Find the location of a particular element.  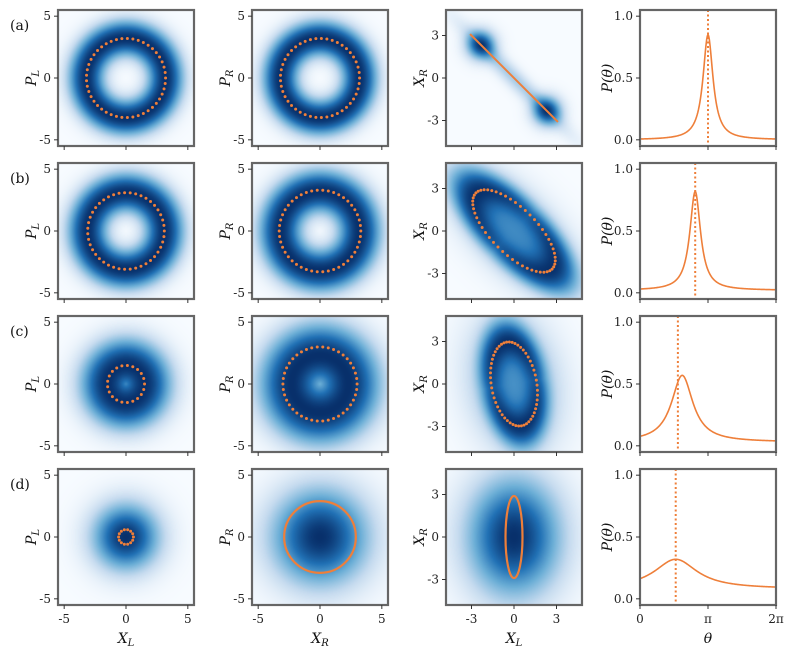

correlation-ellipse is located at coordinates (514, 537).